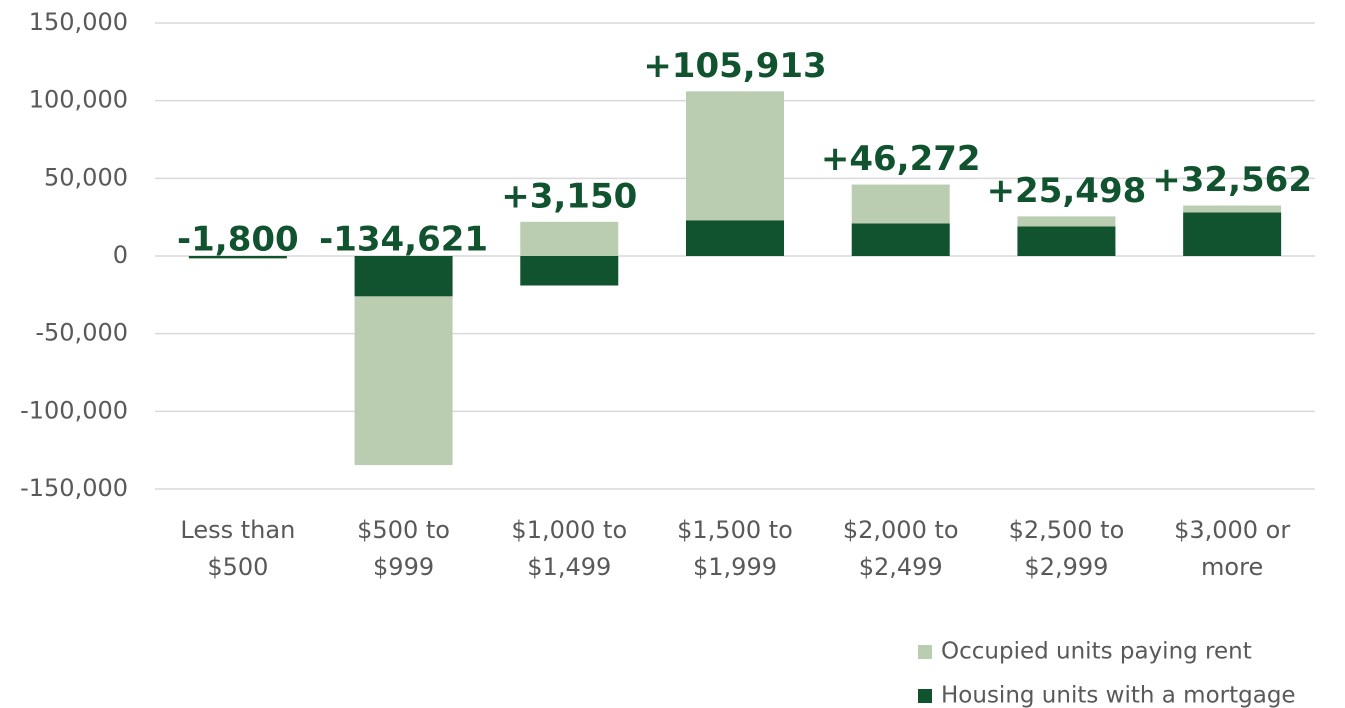  Describe the element at coordinates (78, 100) in the screenshot. I see `y-tick-label: 100,000` at that location.